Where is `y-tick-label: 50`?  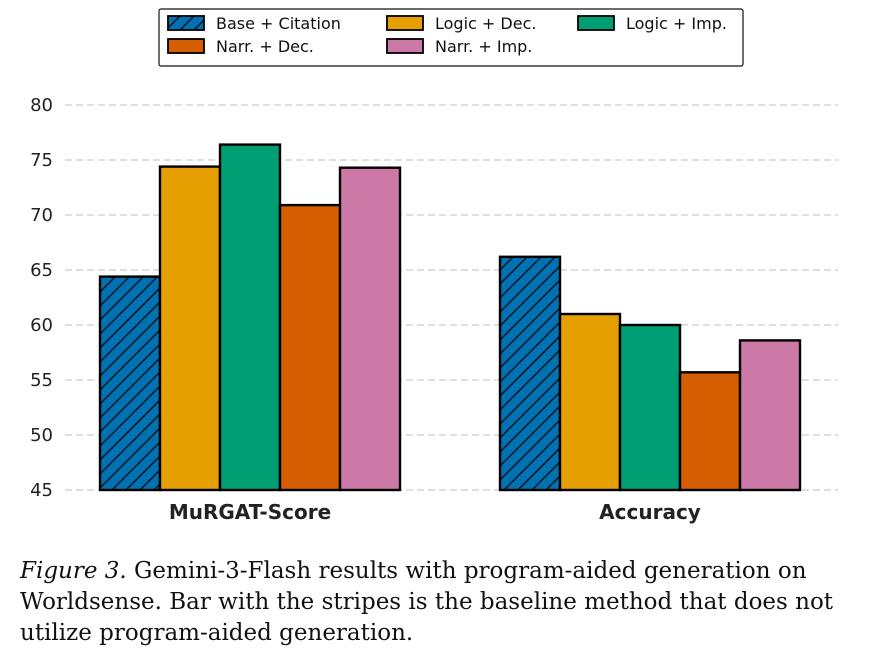
y-tick-label: 50 is located at coordinates (41, 435).